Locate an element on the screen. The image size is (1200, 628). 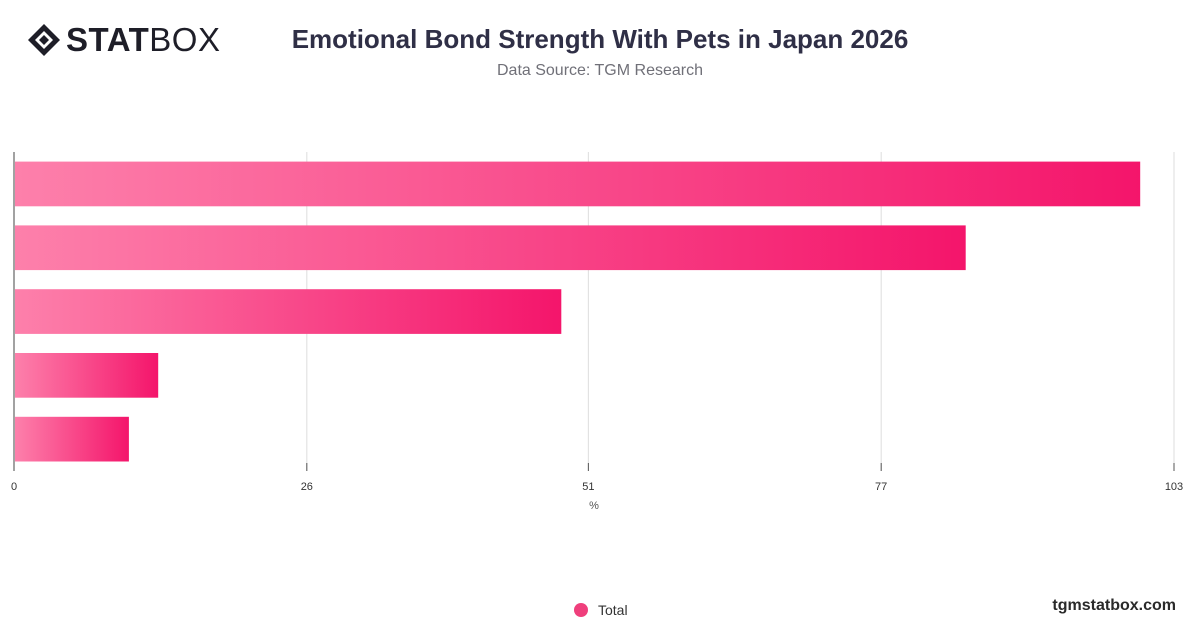
logo-wordmark-bold: STAT is located at coordinates (108, 39).